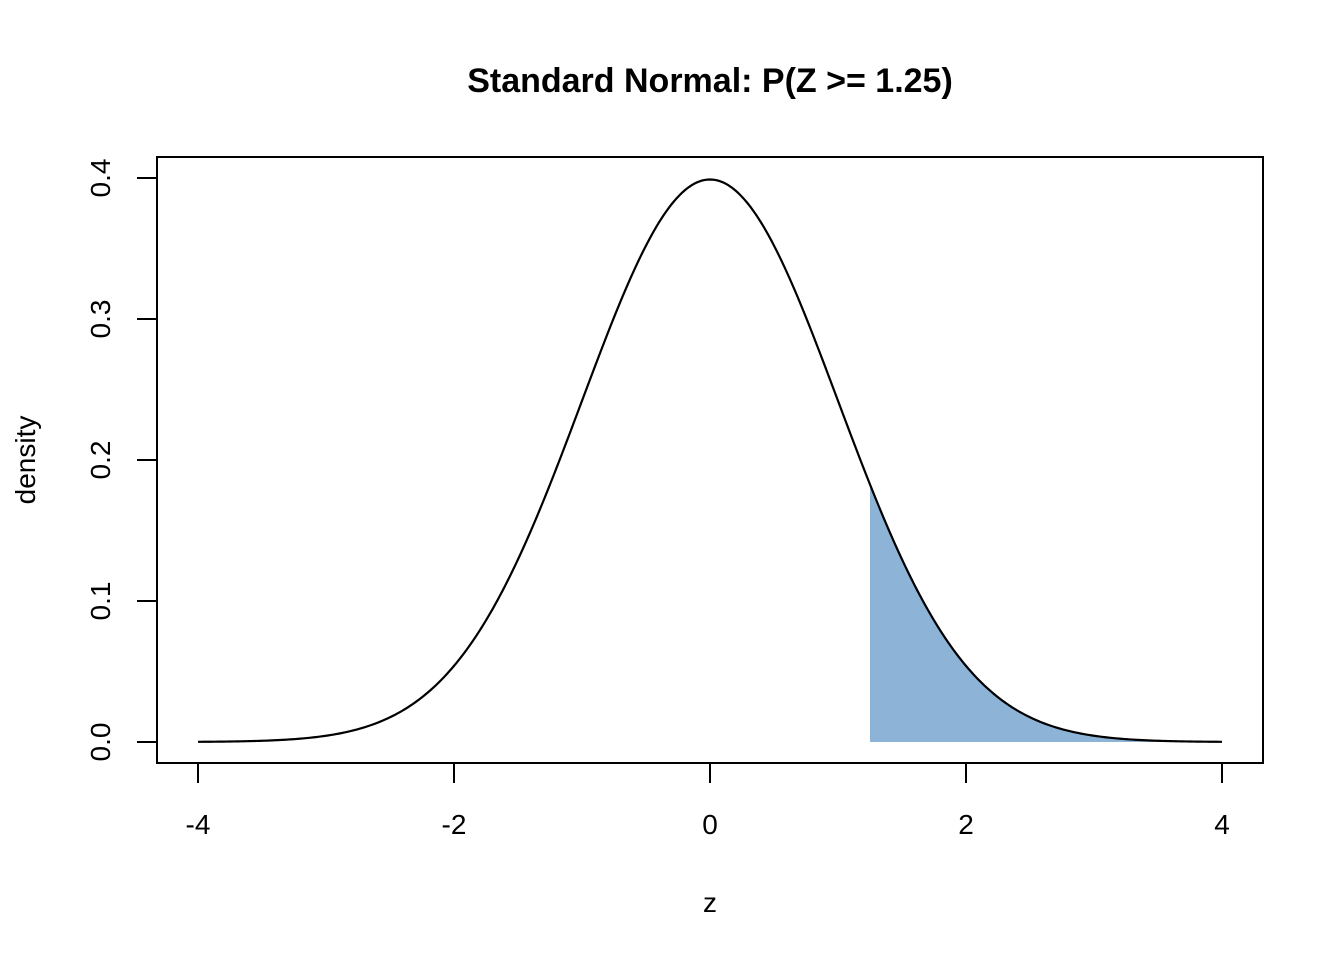  I want to click on shaded-tail-area, so click(1046, 613).